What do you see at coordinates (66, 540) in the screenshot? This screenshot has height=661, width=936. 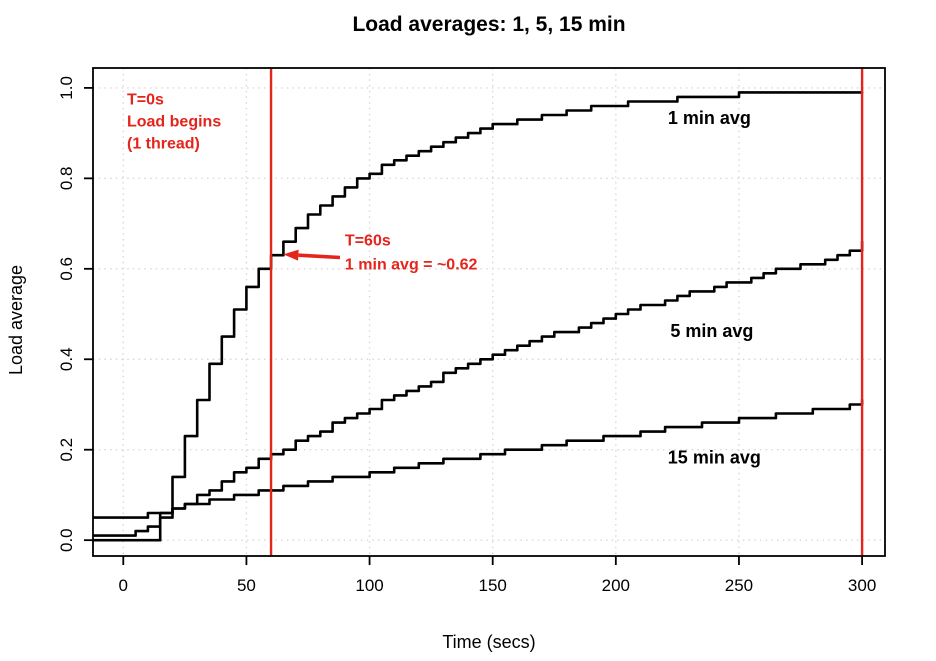 I see `y-tick-label: 0.0` at bounding box center [66, 540].